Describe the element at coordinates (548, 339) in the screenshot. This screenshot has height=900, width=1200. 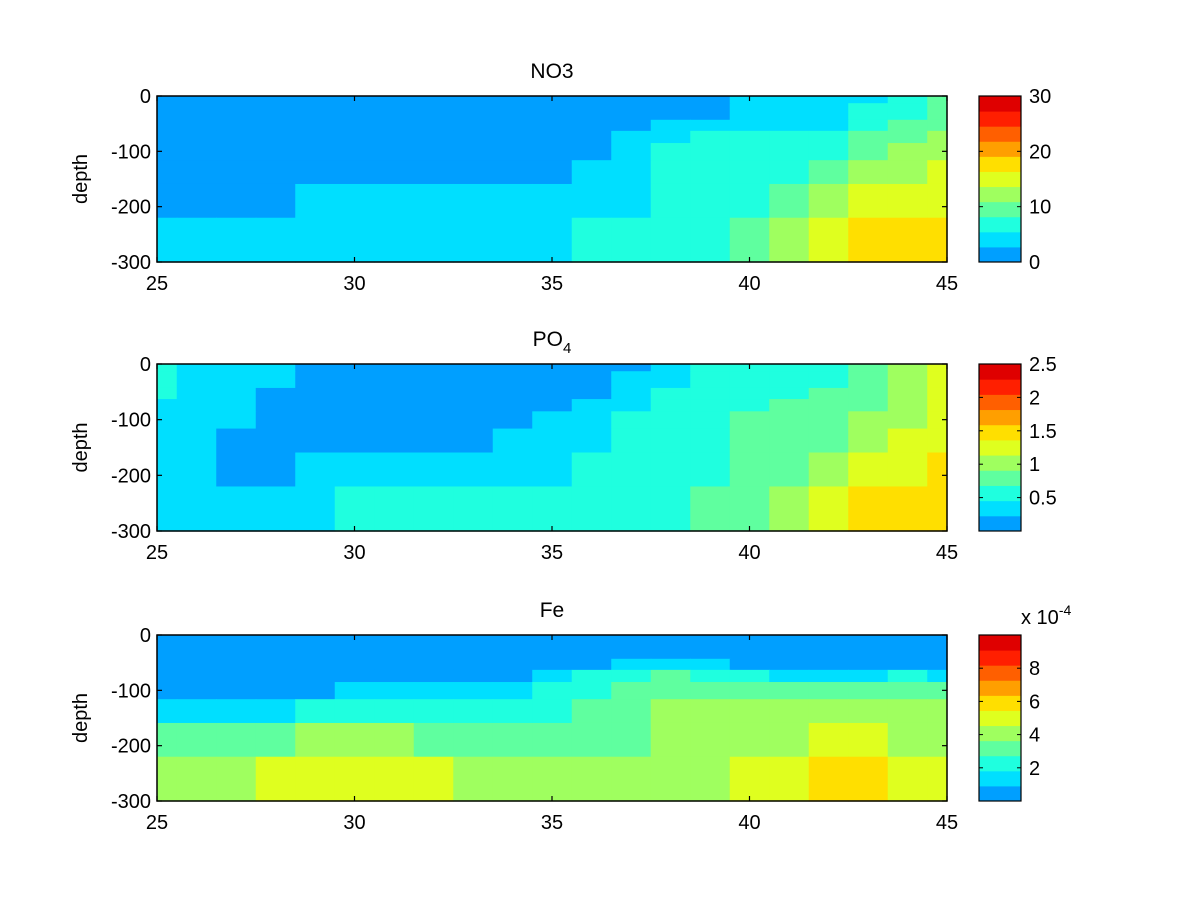
I see `panel-title-text: PO` at that location.